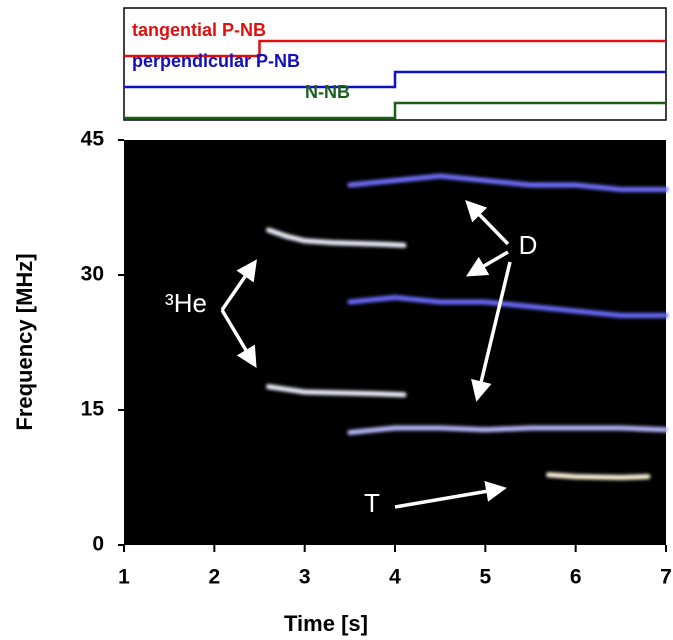  Describe the element at coordinates (93, 409) in the screenshot. I see `y-tick-label: 15` at that location.